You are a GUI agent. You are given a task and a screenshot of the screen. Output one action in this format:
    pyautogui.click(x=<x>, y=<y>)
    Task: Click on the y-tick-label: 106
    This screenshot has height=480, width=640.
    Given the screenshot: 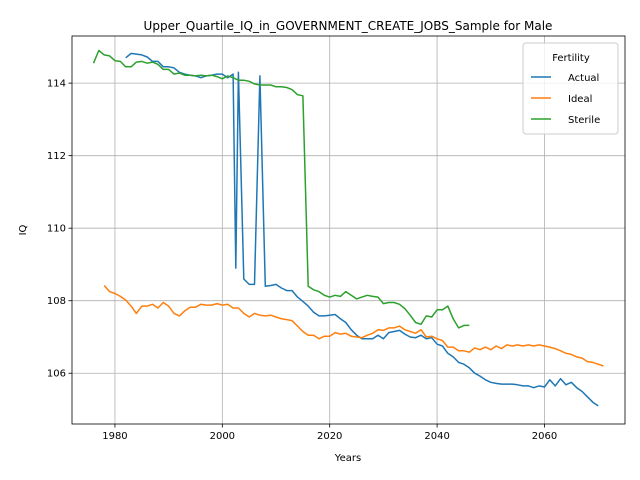 What is the action you would take?
    pyautogui.click(x=56, y=374)
    